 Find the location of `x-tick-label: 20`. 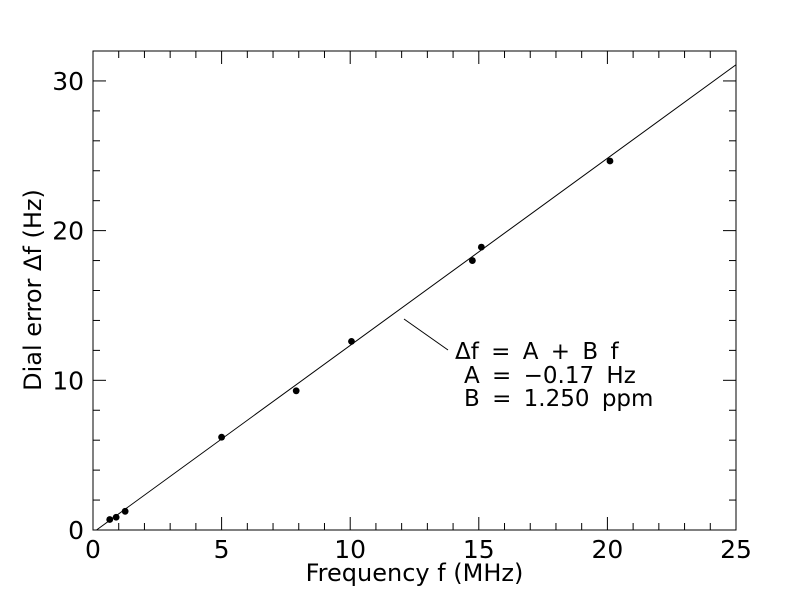

x-tick-label: 20 is located at coordinates (607, 549).